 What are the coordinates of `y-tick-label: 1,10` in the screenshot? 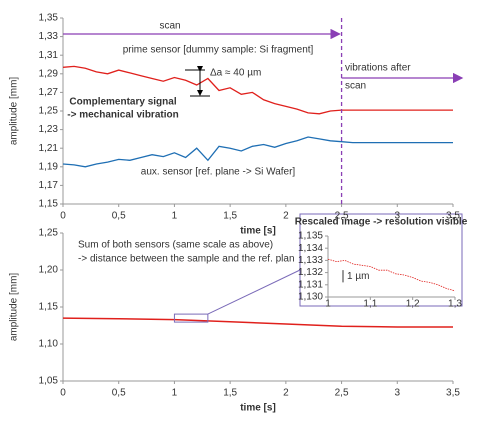 It's located at (49, 344).